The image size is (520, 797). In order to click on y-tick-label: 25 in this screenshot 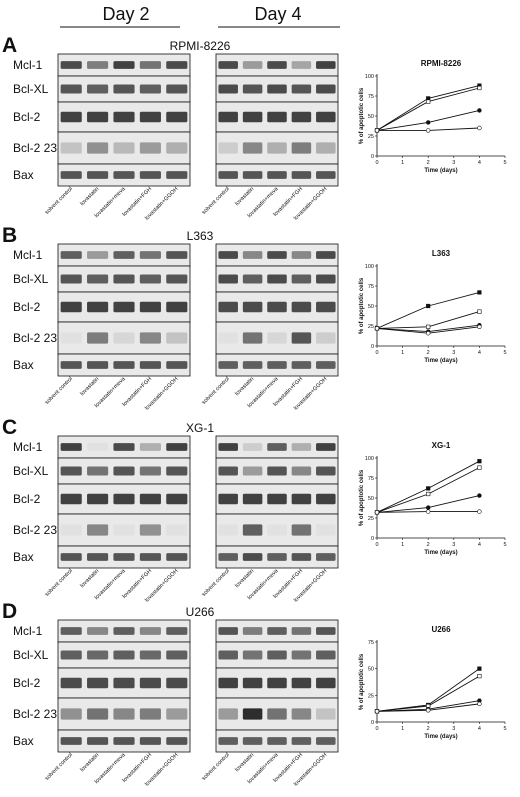, I will do `click(371, 519)`.